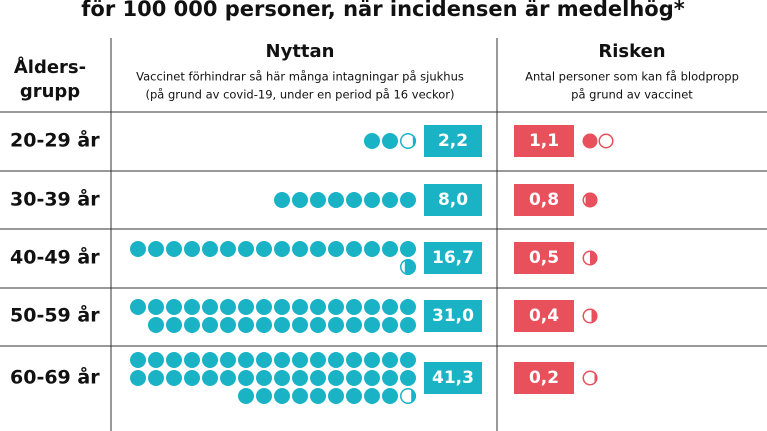 Image resolution: width=767 pixels, height=431 pixels. What do you see at coordinates (50, 91) in the screenshot?
I see `age-header: grupp` at bounding box center [50, 91].